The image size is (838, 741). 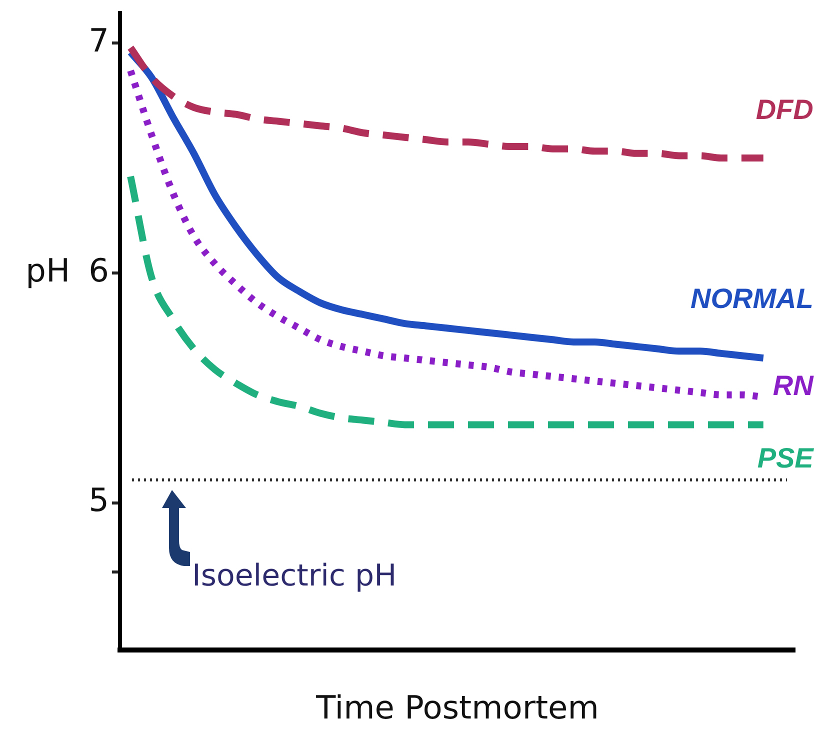 What do you see at coordinates (294, 576) in the screenshot?
I see `ref-line-label: Isoelectric pH` at bounding box center [294, 576].